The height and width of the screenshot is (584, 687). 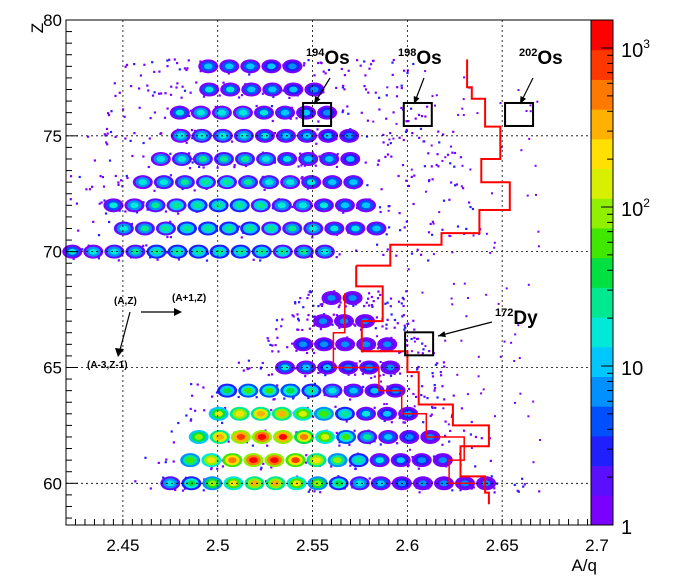 What do you see at coordinates (52, 367) in the screenshot?
I see `y-tick-label: 65` at bounding box center [52, 367].